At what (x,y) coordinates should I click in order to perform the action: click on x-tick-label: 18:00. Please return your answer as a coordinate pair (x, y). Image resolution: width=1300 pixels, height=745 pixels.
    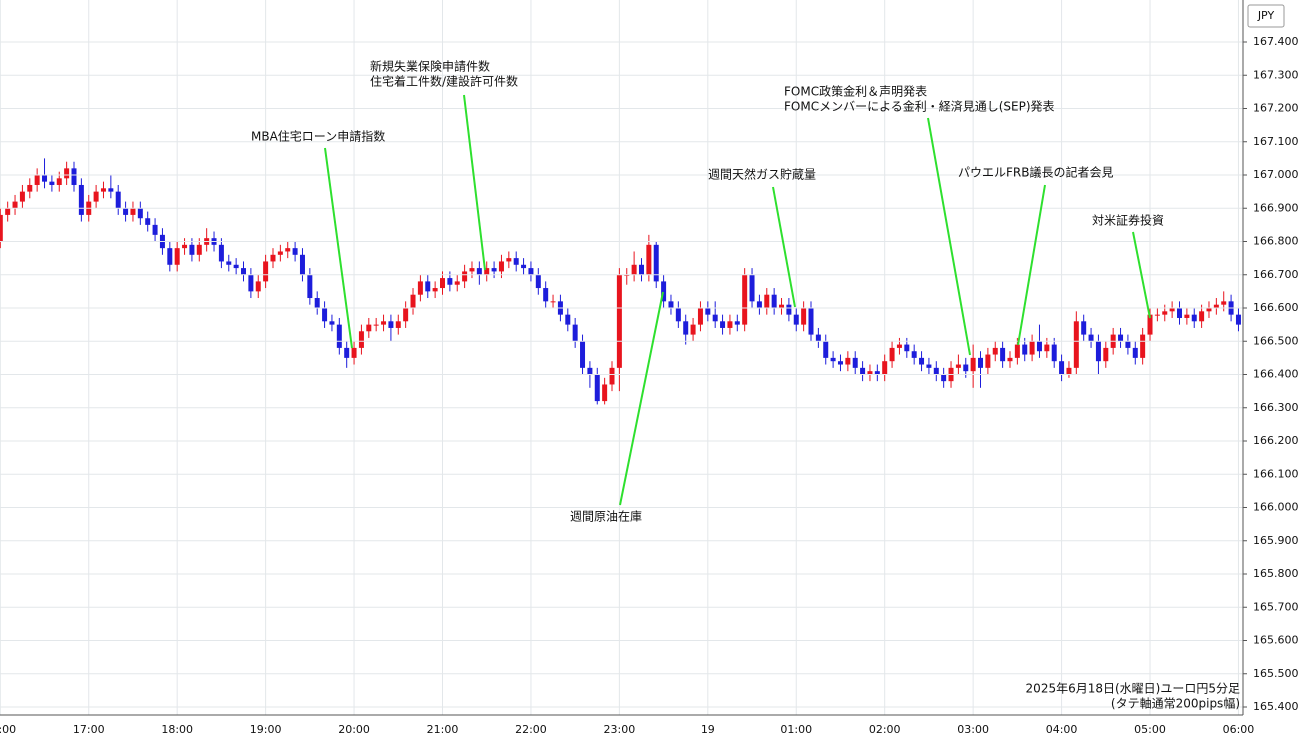
    Looking at the image, I should click on (177, 729).